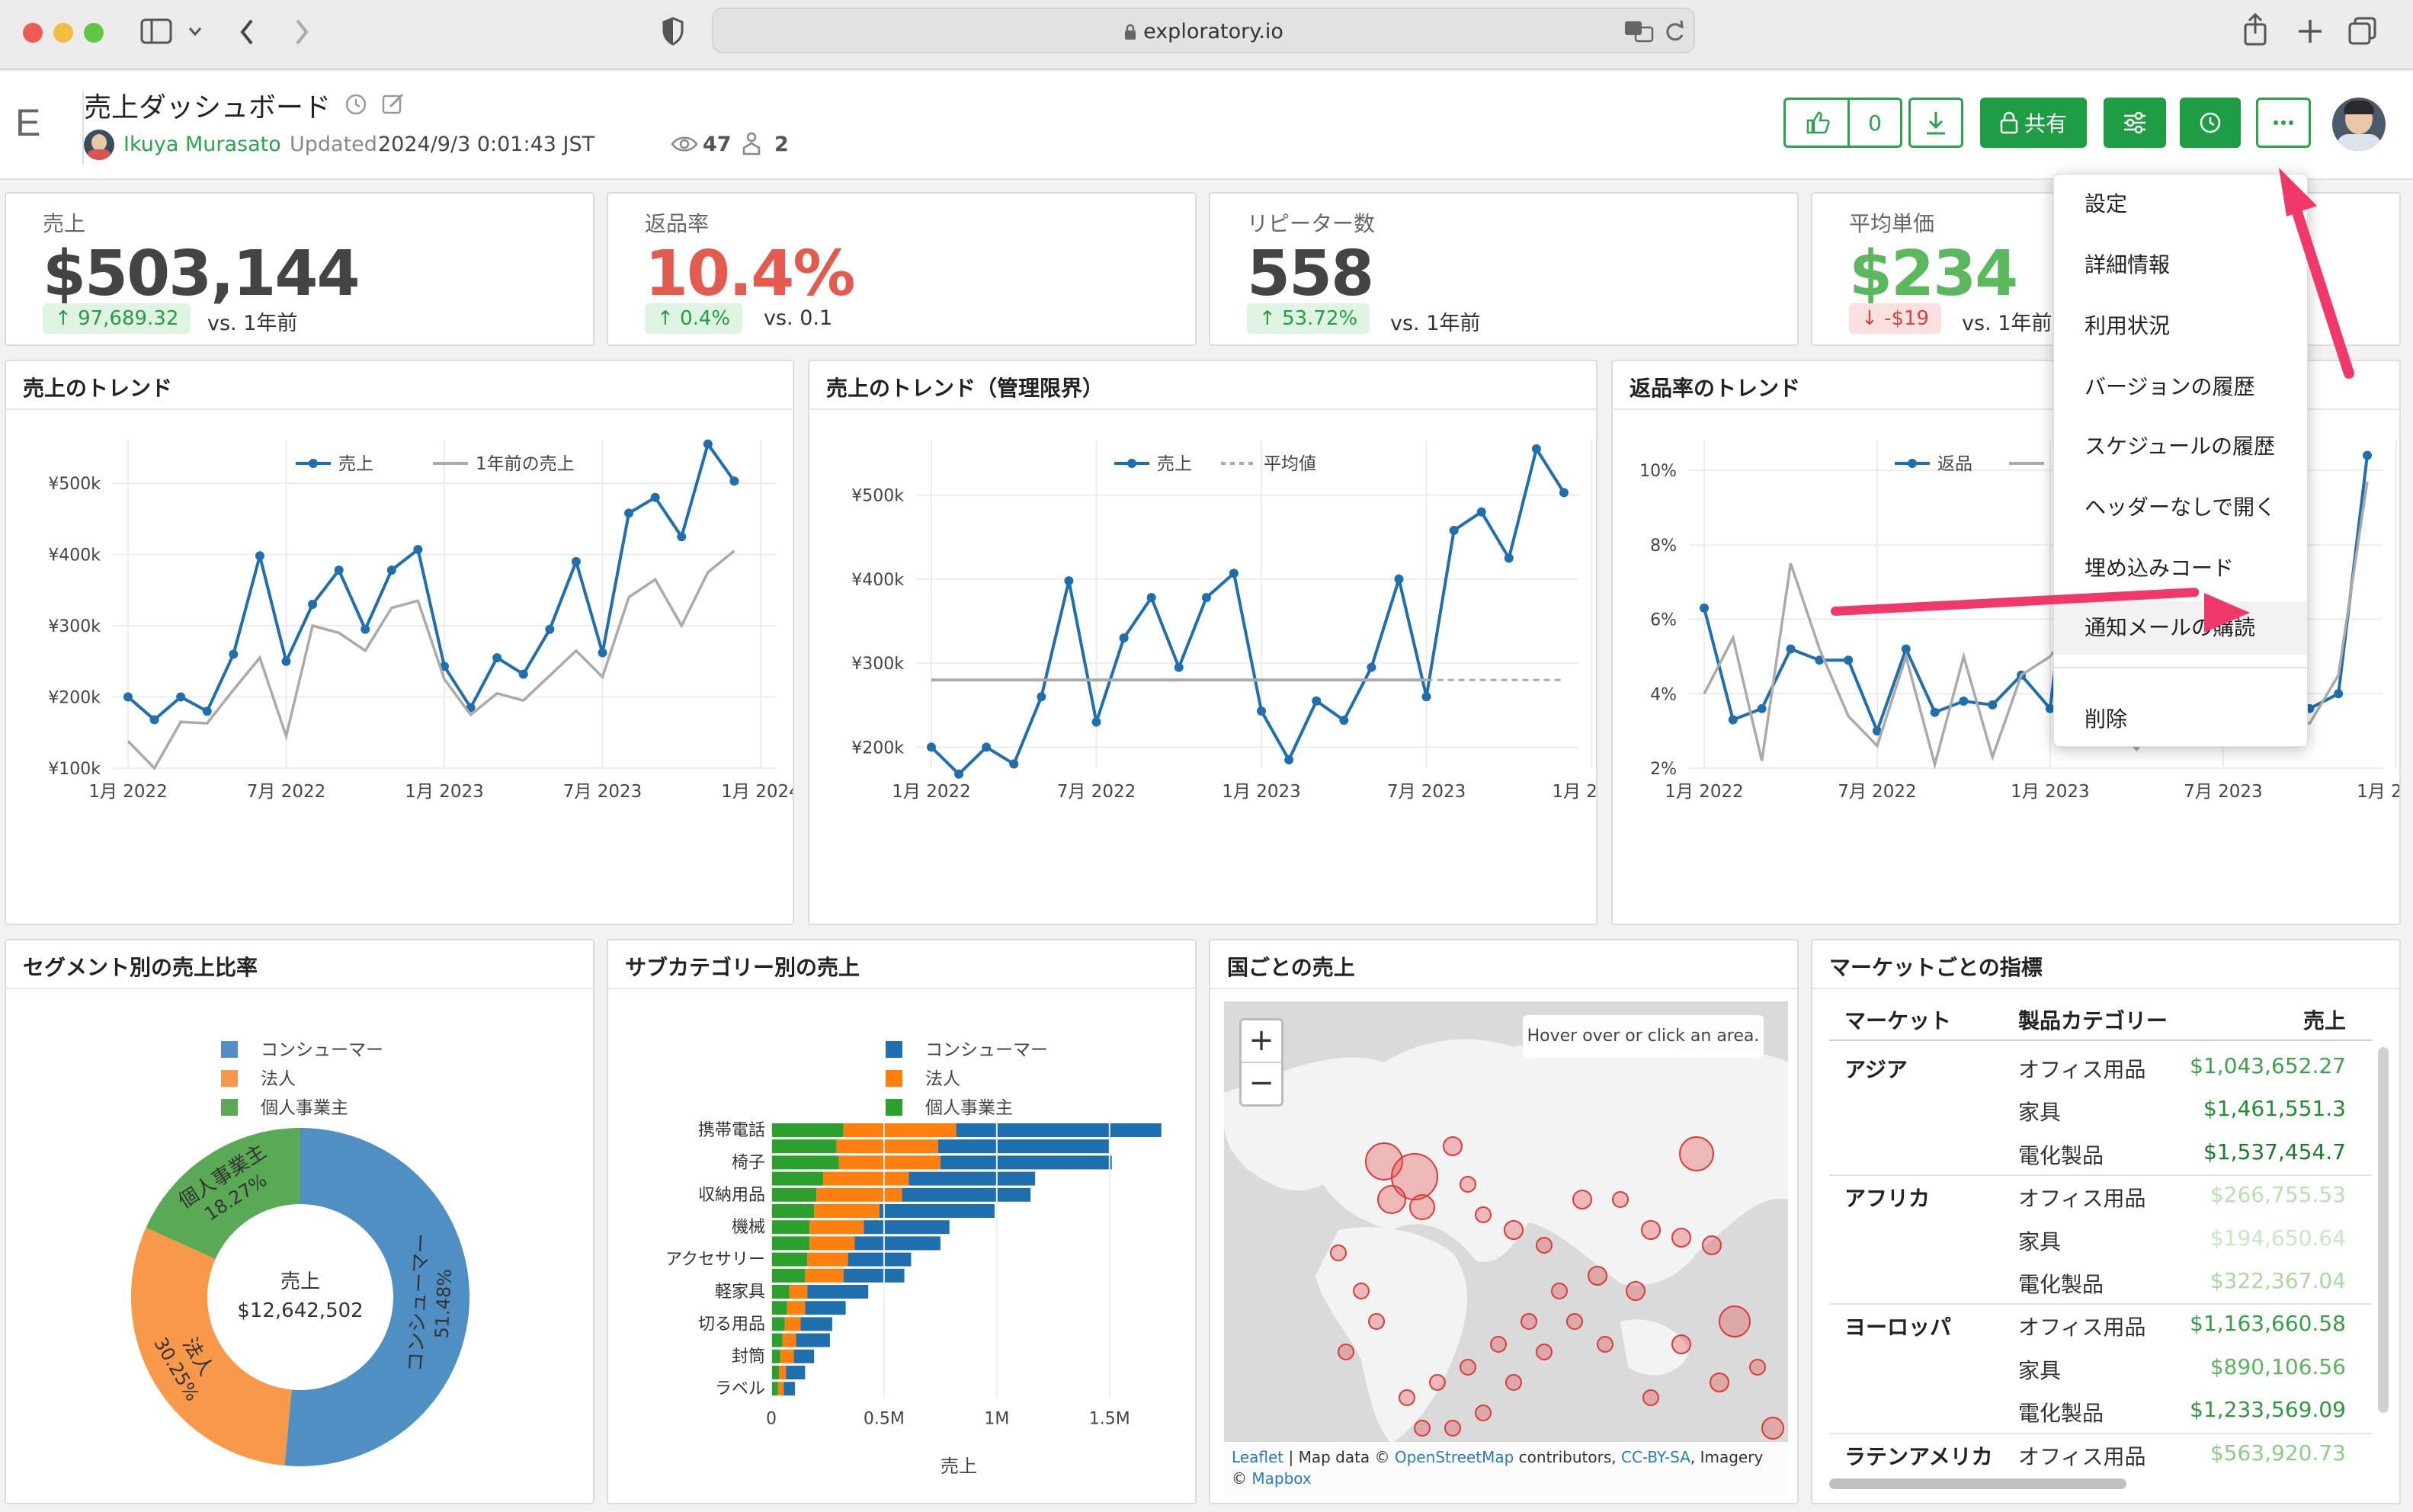 The width and height of the screenshot is (2413, 1512). I want to click on menu-item: 利用状況, so click(2128, 325).